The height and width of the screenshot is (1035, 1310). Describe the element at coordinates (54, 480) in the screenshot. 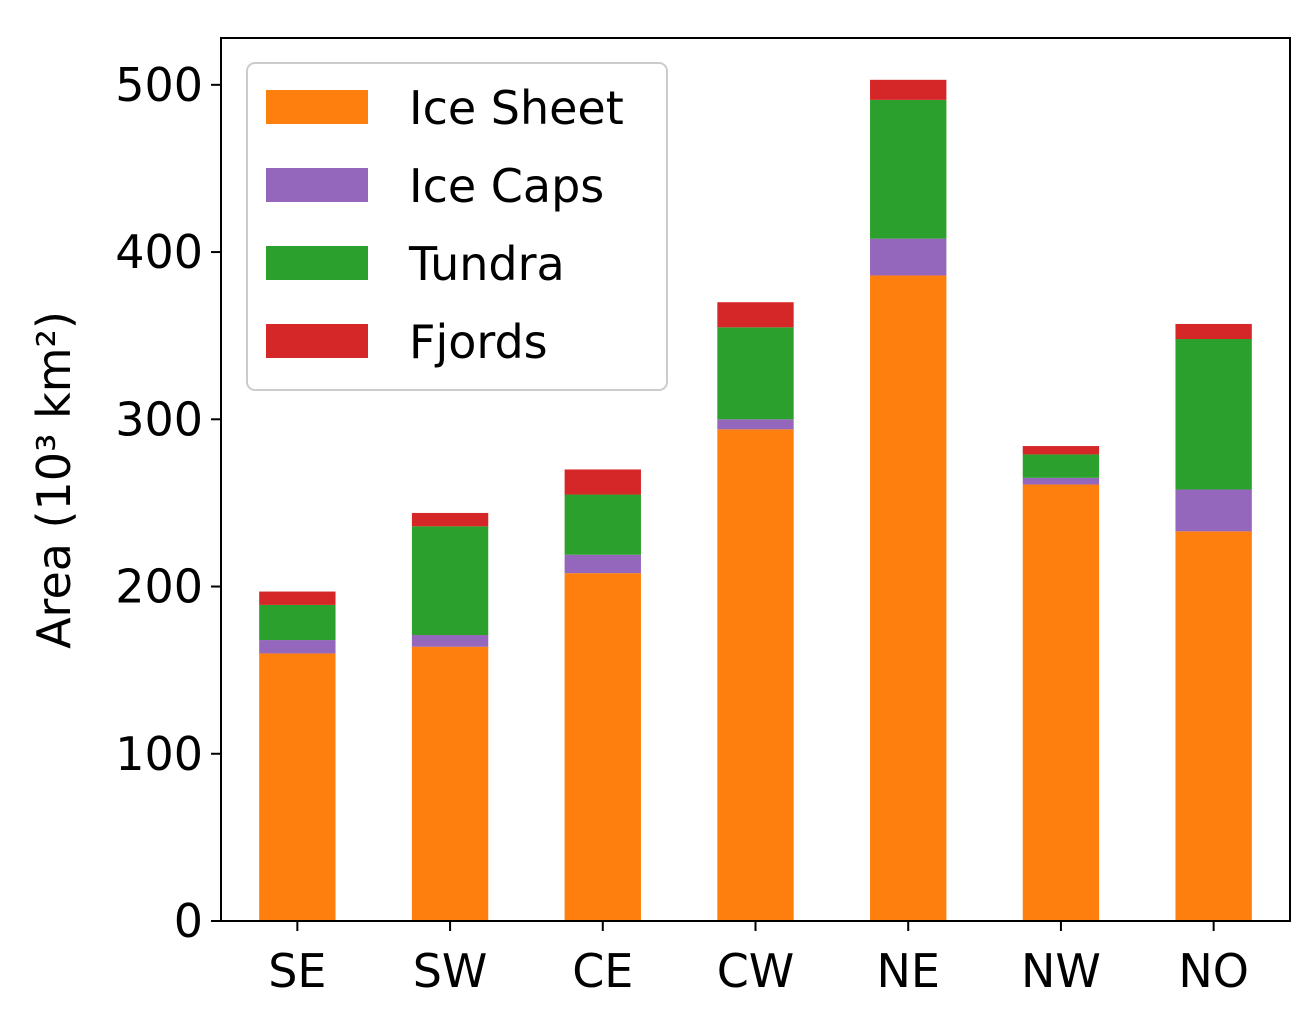

I see `y-axis-label: Area (10³ km²)` at that location.